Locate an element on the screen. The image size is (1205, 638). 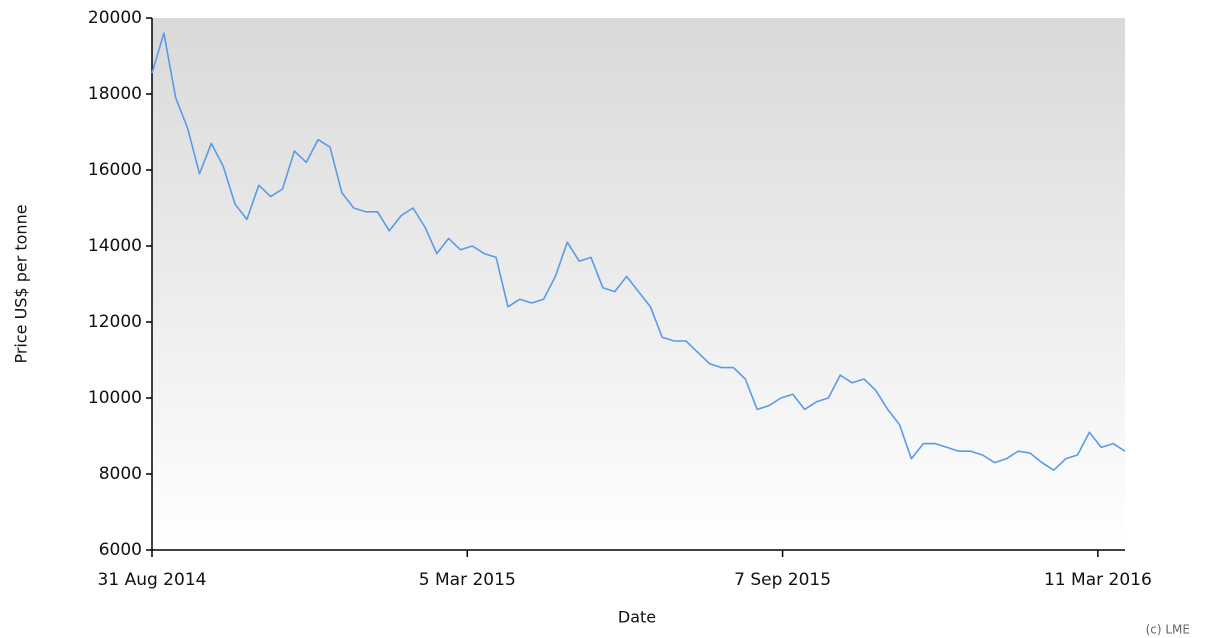
x-tick-label: 31 Aug 2014 is located at coordinates (152, 580).